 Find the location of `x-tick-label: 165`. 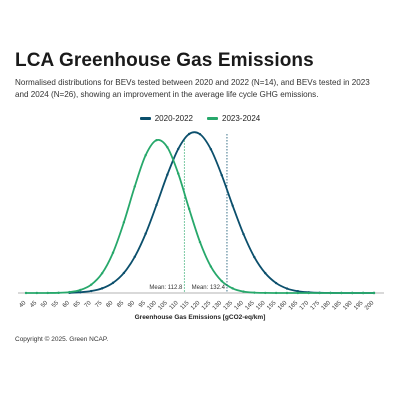

x-tick-label: 165 is located at coordinates (294, 306).